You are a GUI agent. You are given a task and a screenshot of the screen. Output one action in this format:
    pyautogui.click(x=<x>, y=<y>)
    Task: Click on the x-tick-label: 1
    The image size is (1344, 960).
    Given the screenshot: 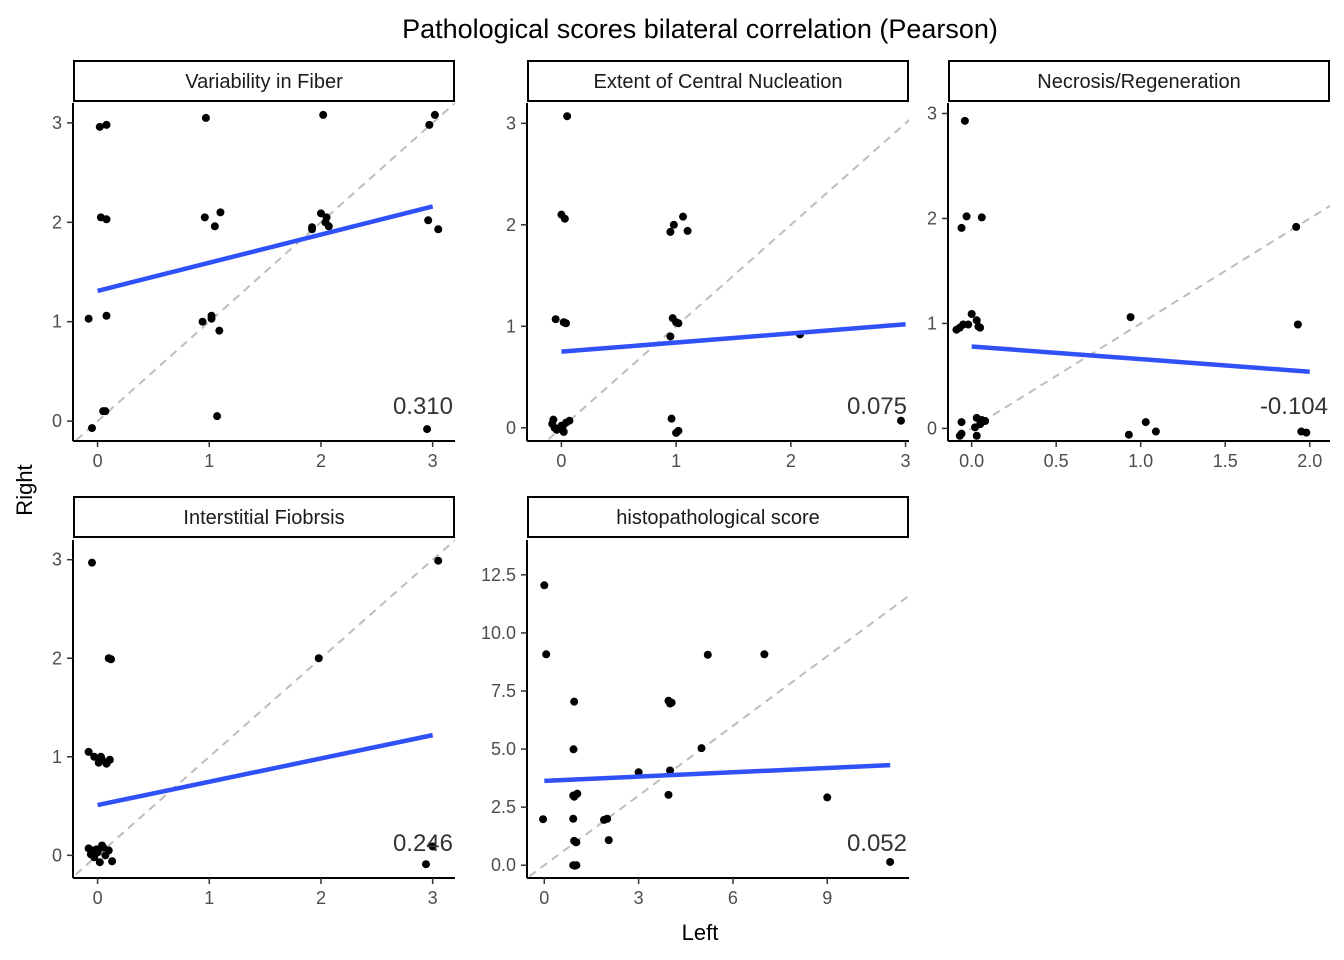 What is the action you would take?
    pyautogui.click(x=209, y=898)
    